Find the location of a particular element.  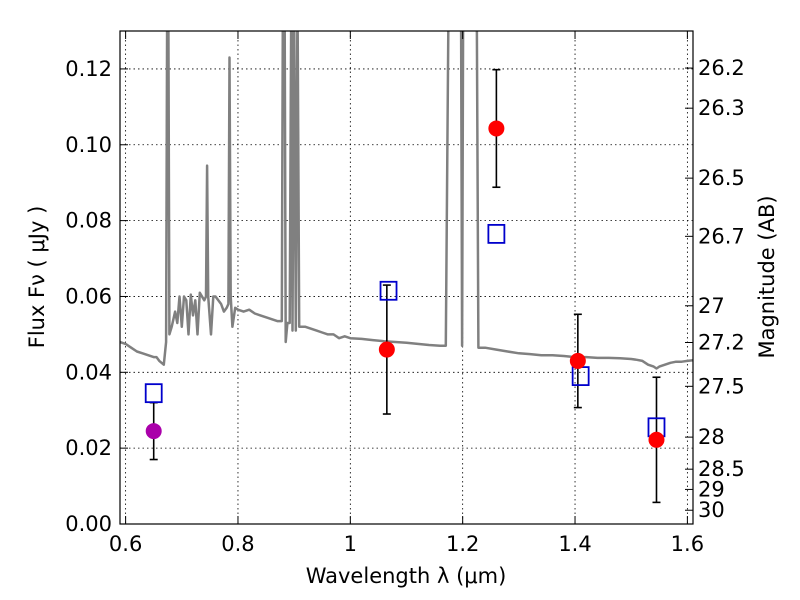

magnitude-tick-label: 28 is located at coordinates (711, 437).